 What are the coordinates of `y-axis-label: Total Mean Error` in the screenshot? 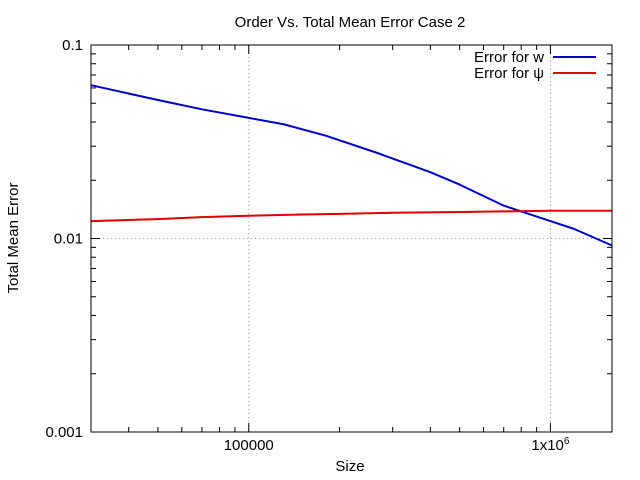 It's located at (13, 238).